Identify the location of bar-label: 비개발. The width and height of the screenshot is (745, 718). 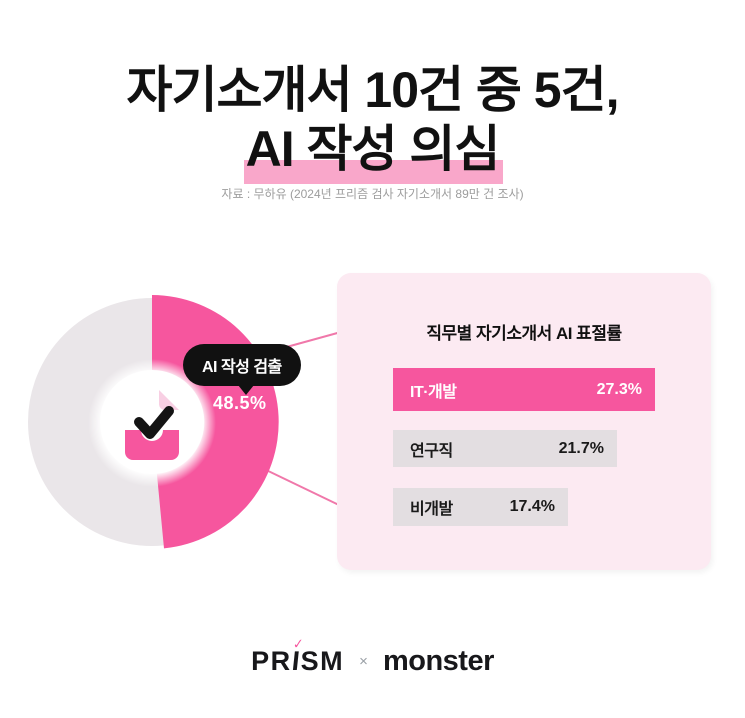
(431, 509).